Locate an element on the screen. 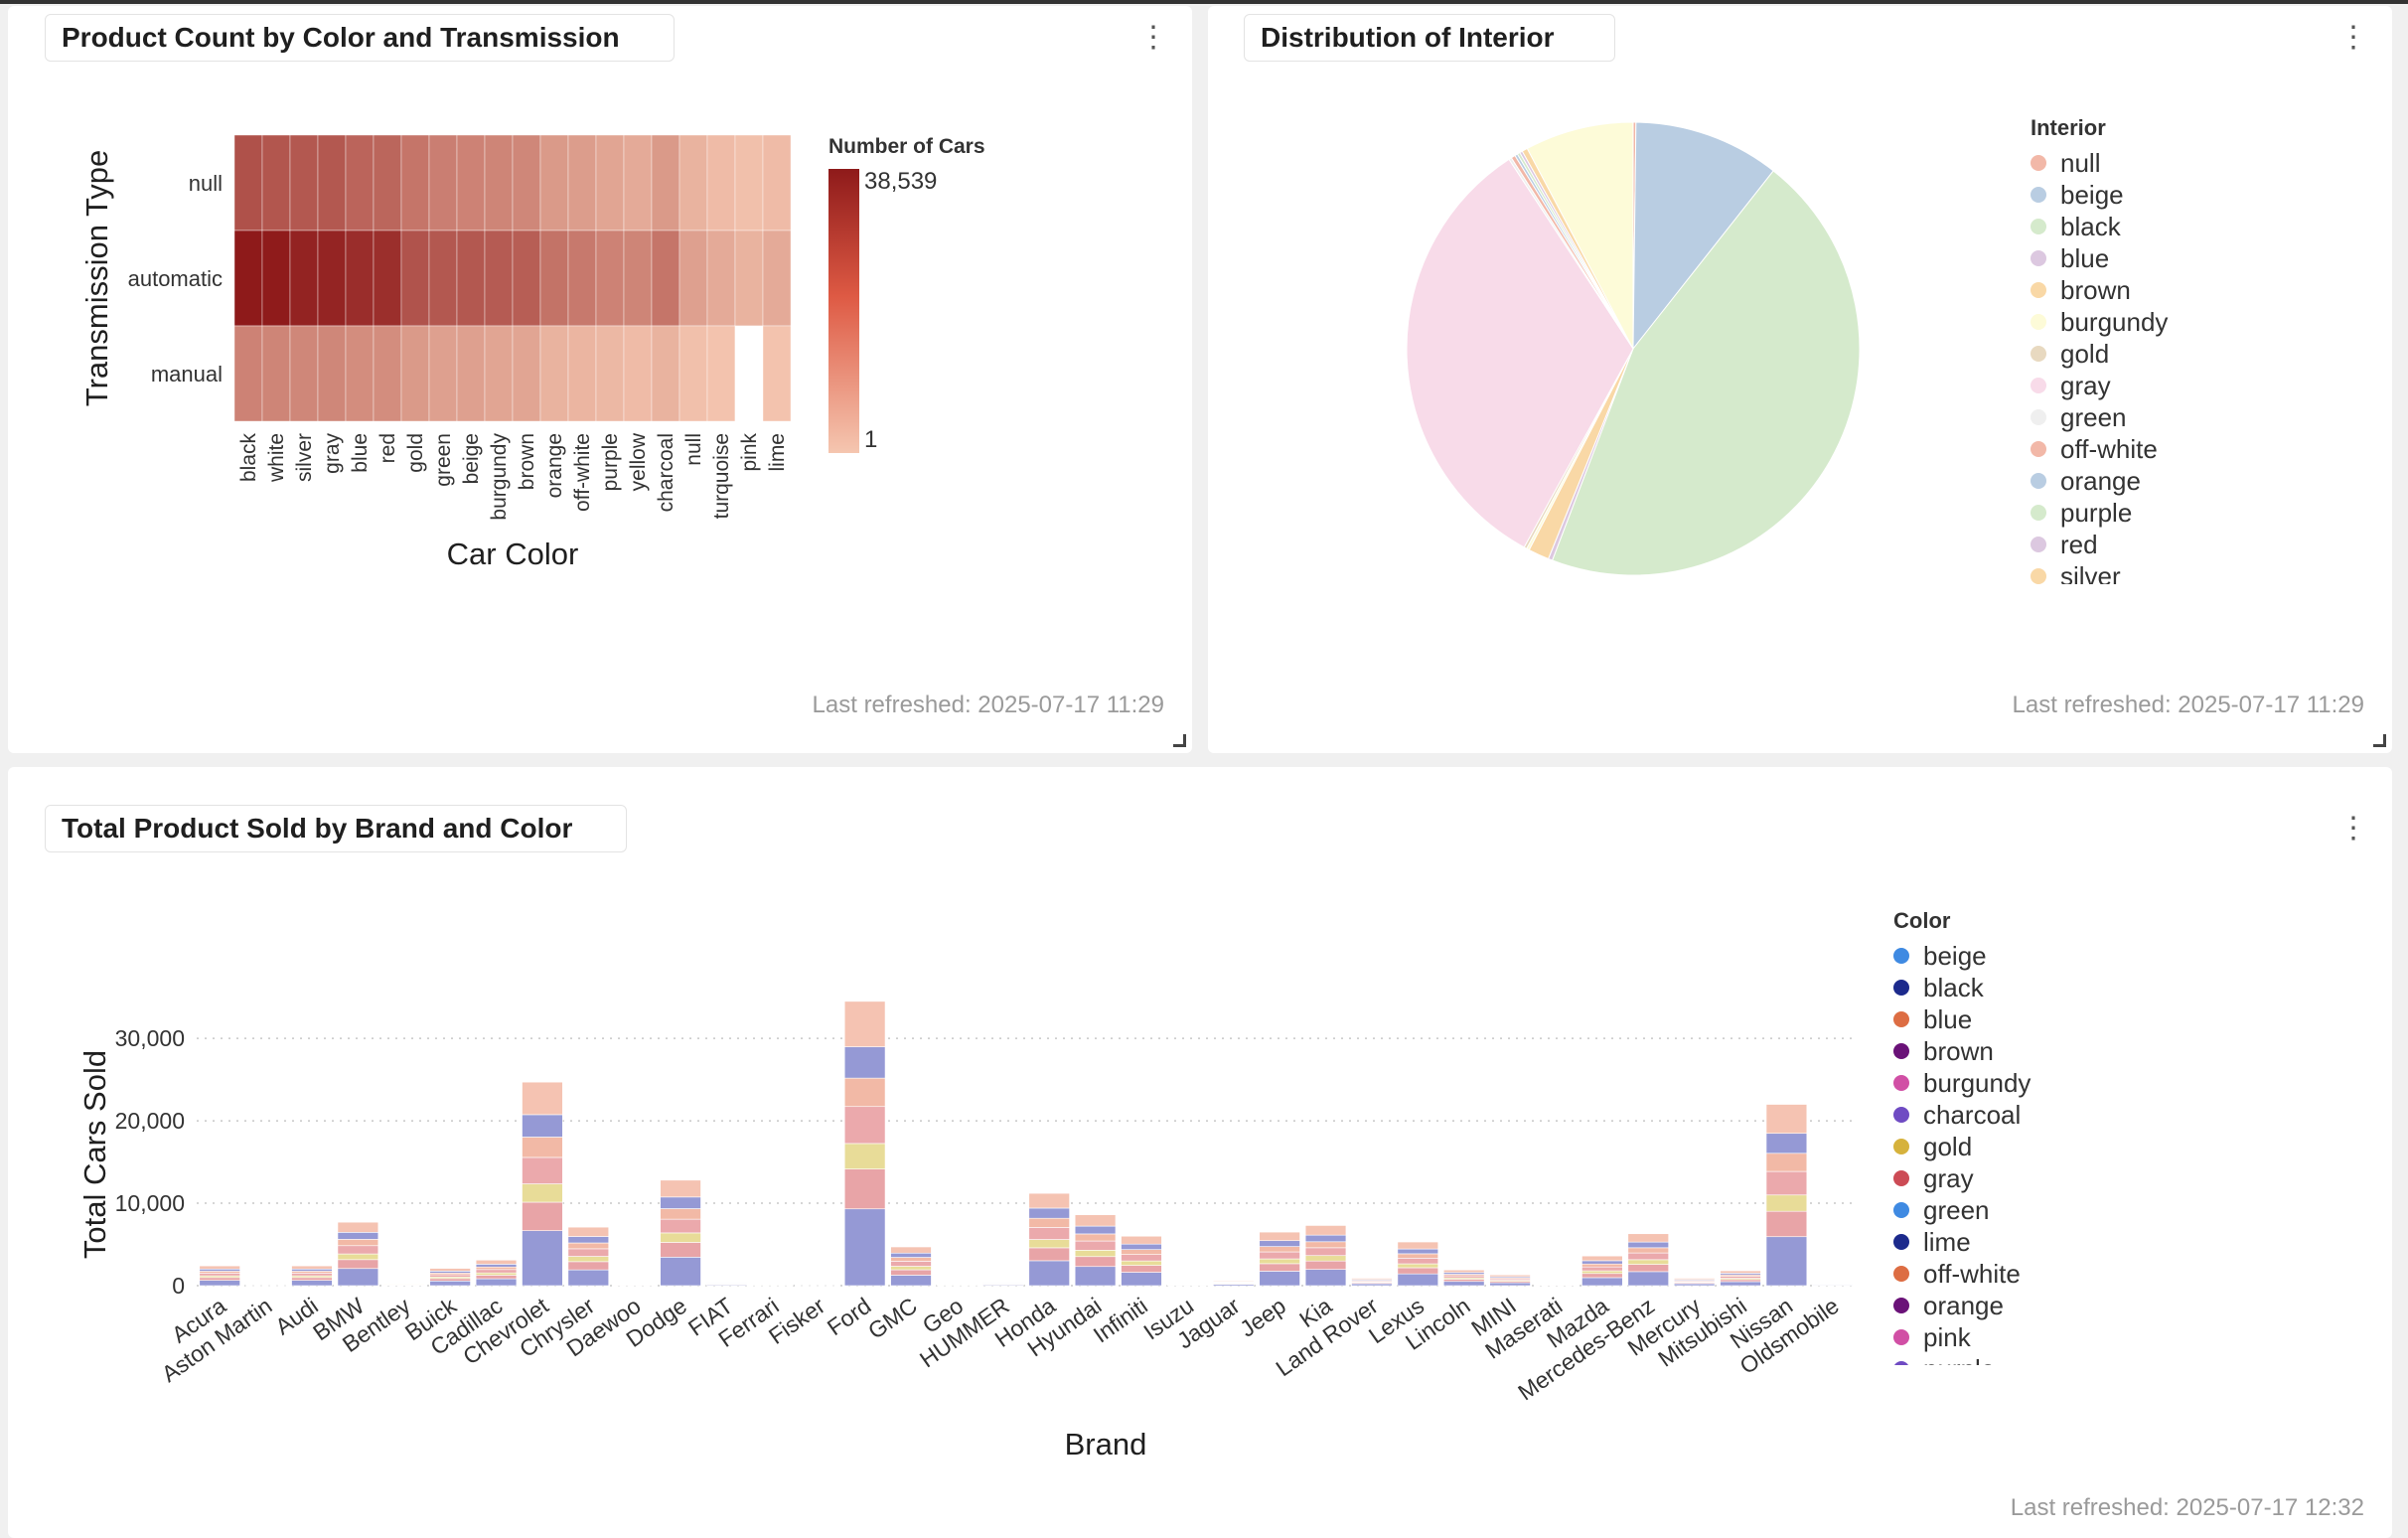  bar-segment-Kia-other is located at coordinates (1325, 1230).